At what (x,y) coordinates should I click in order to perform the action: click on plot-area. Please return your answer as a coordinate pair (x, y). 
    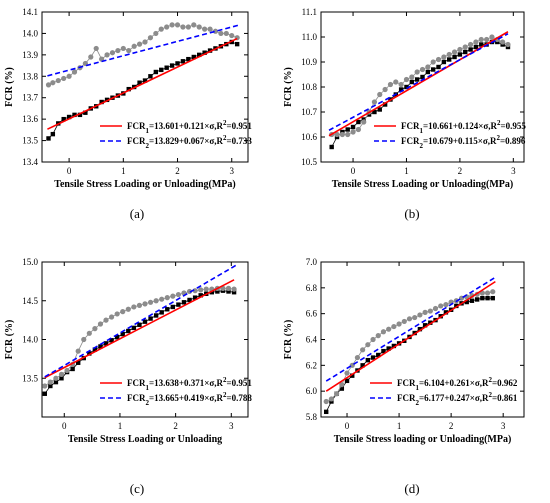
    Looking at the image, I should click on (409, 345).